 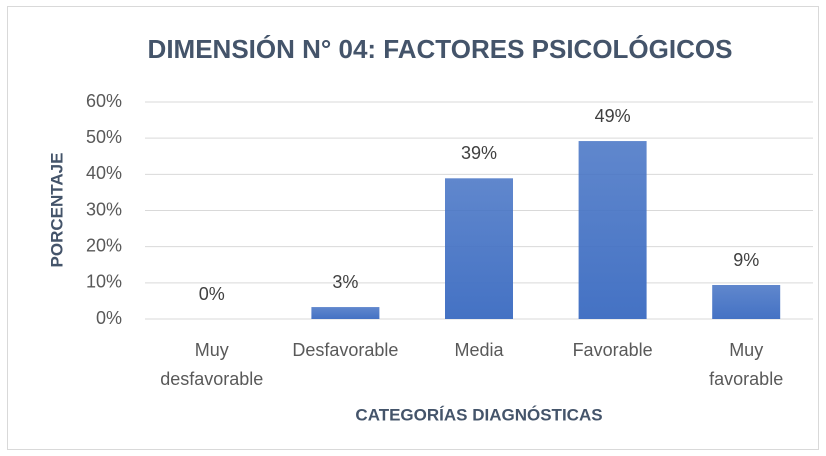 I want to click on y-tick-label: 60%, so click(x=104, y=101).